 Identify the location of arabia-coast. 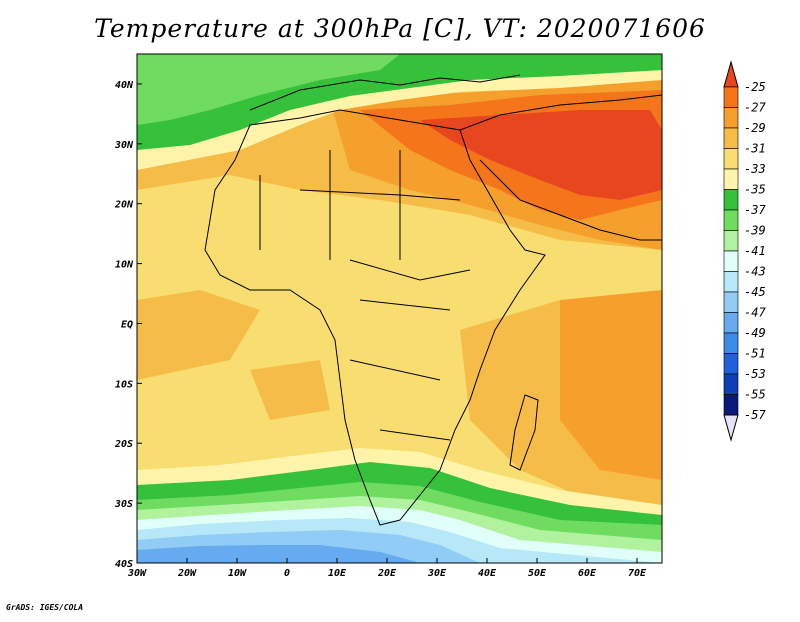
(570, 200).